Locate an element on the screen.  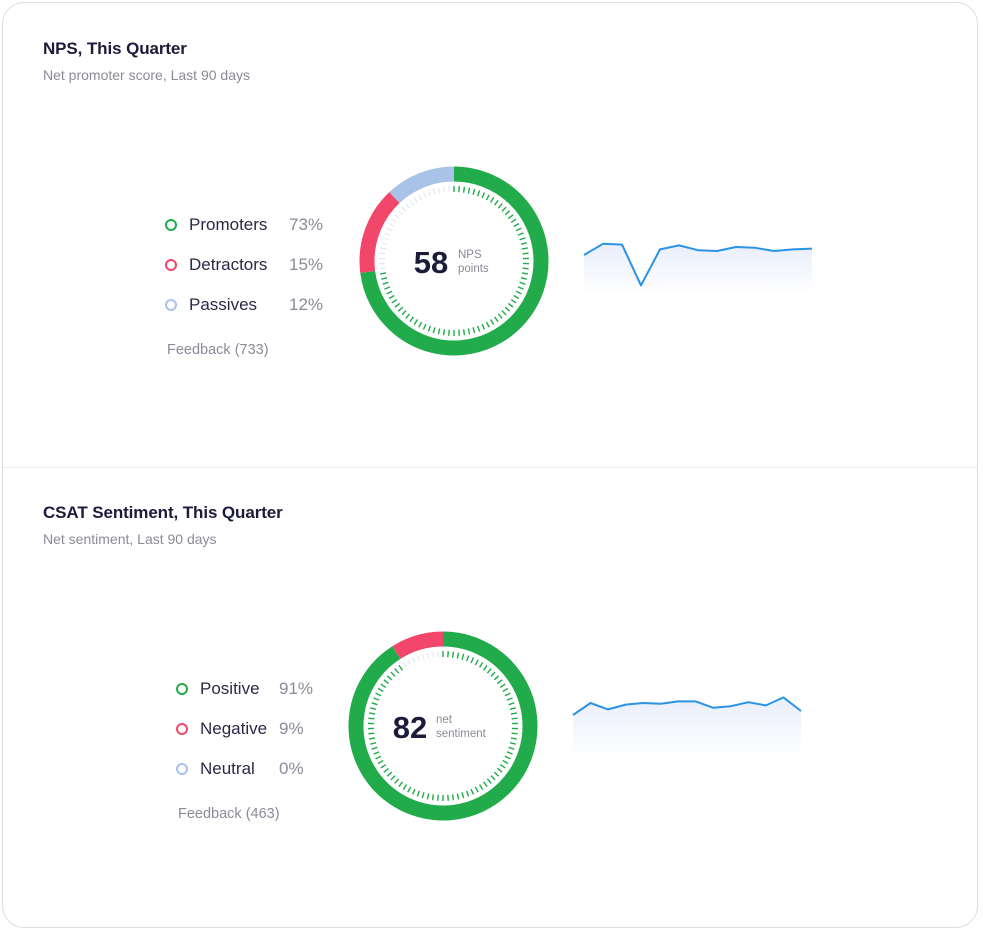
nps-center-value: 58 is located at coordinates (431, 262).